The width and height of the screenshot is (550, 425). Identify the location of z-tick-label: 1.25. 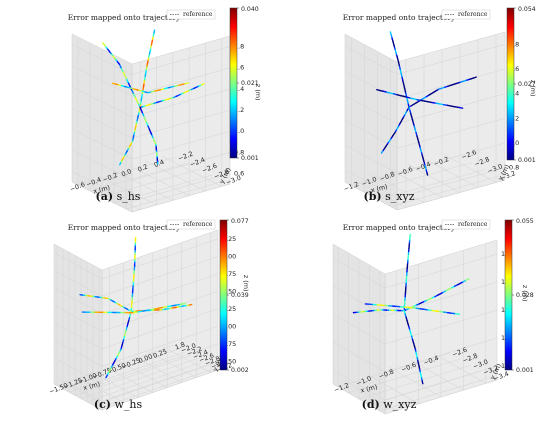
(229, 309).